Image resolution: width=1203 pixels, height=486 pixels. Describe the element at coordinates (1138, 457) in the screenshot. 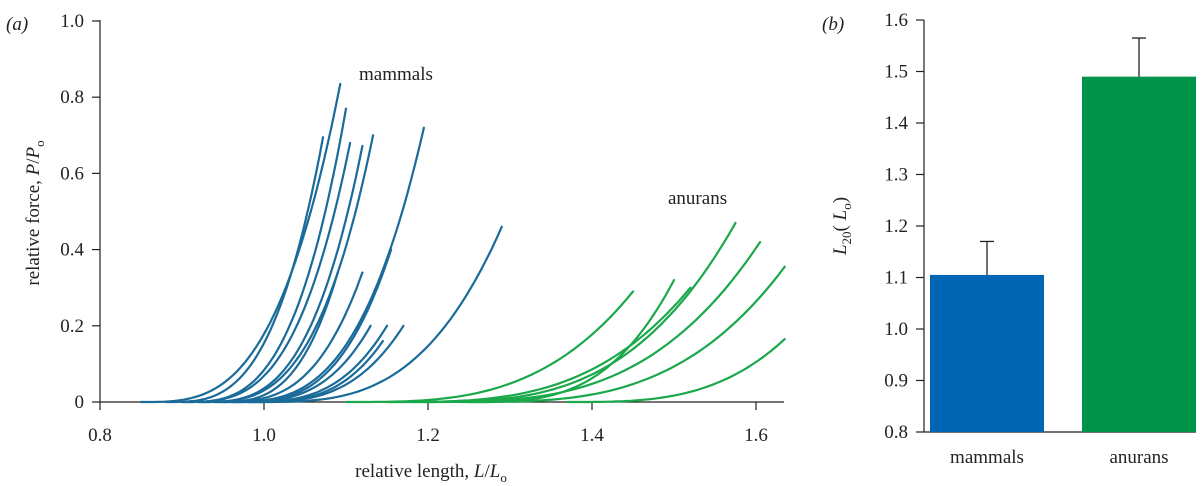

I see `category-label-anurans: anurans` at that location.